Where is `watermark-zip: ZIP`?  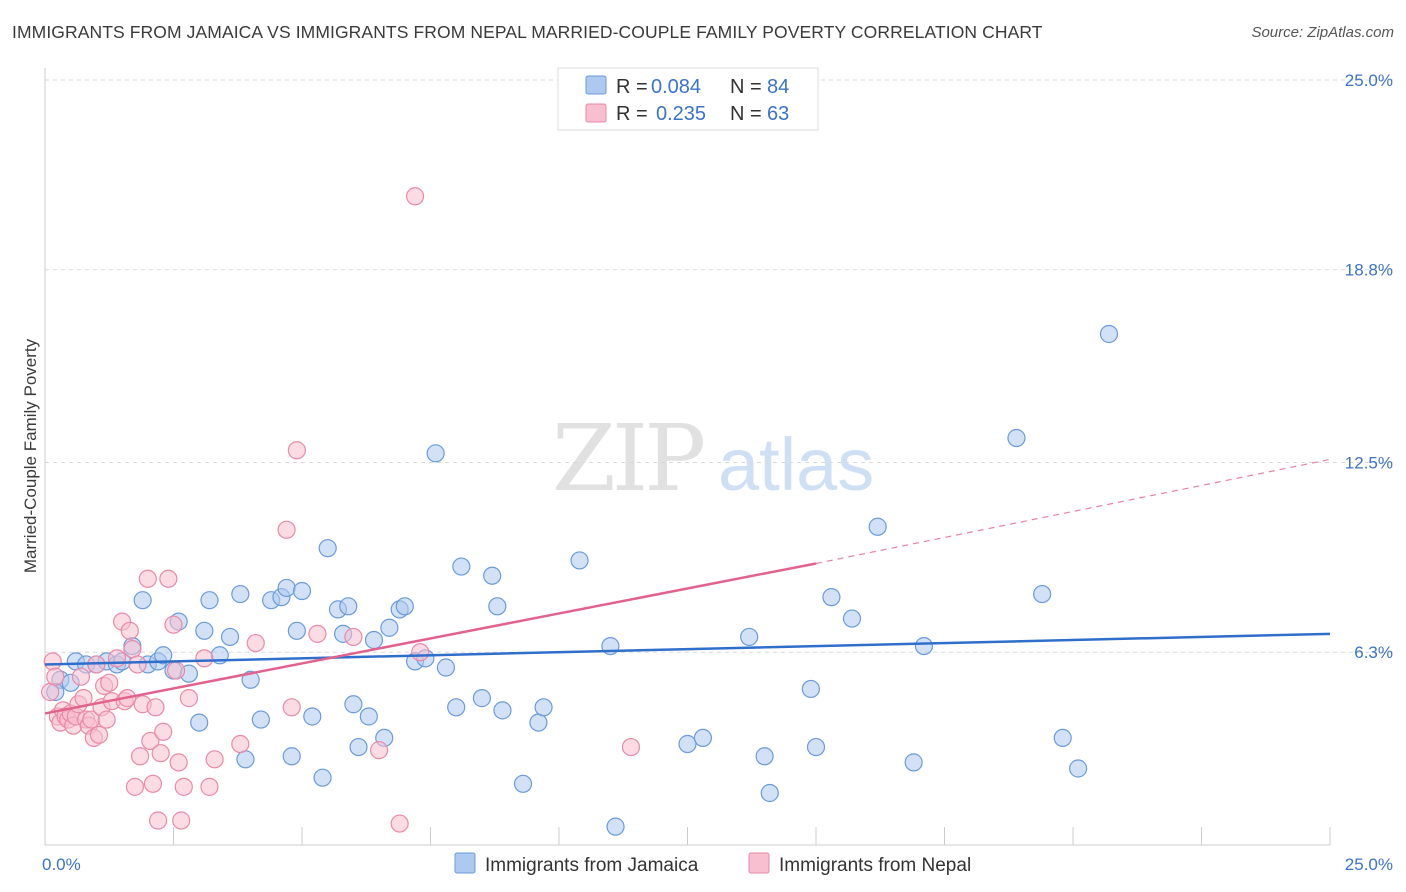 watermark-zip: ZIP is located at coordinates (627, 458).